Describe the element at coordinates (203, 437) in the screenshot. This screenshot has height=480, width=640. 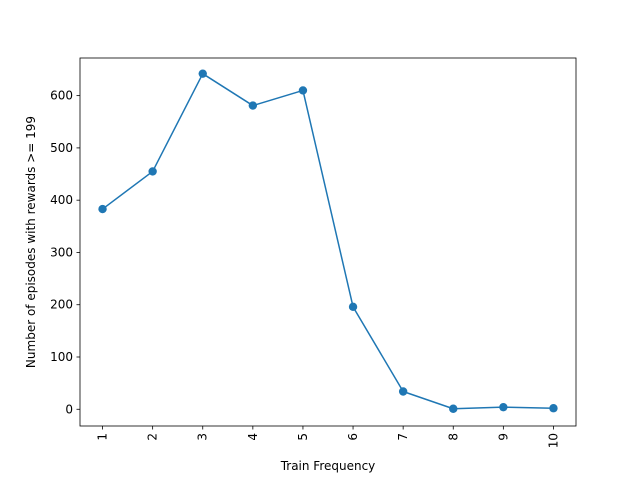
I see `x-tick-label: 3` at that location.